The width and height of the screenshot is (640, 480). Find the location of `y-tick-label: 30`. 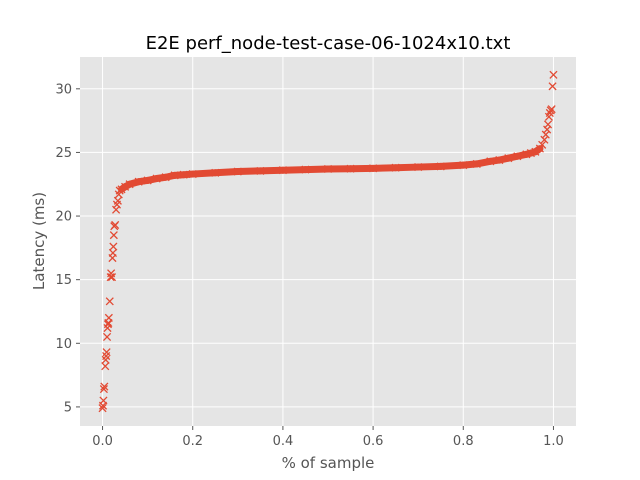

y-tick-label: 30 is located at coordinates (63, 89).